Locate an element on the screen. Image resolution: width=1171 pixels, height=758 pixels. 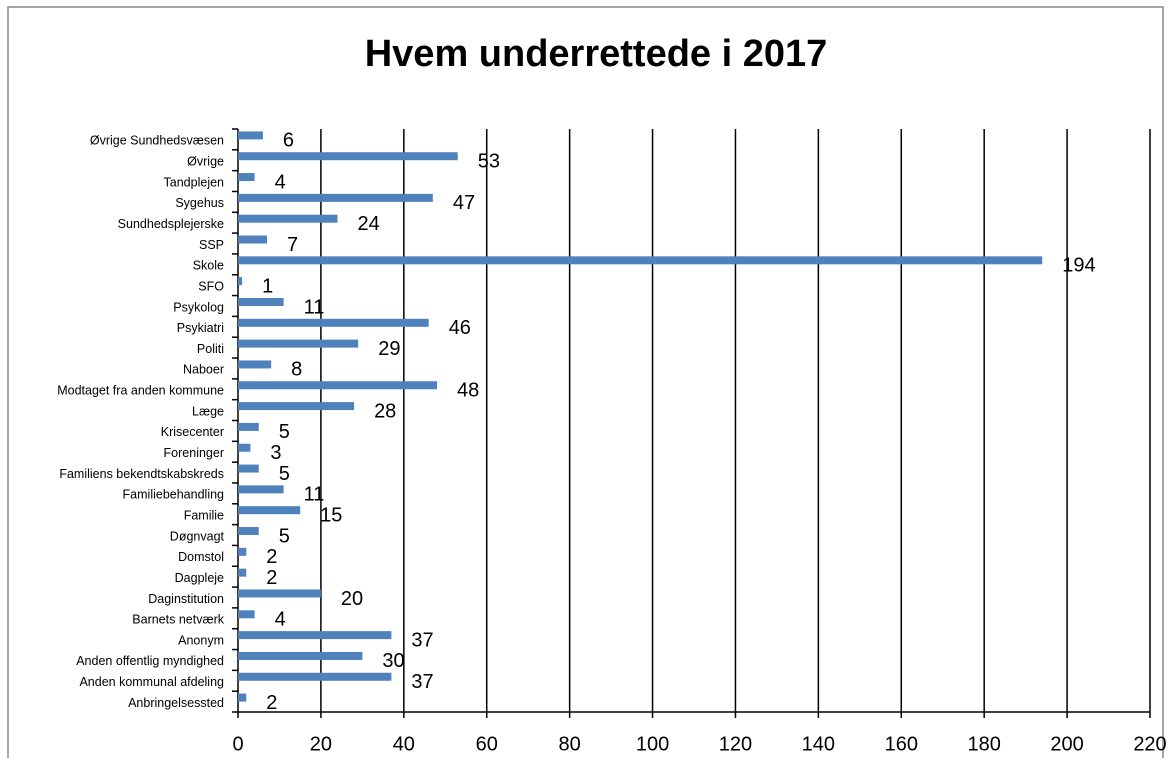
y-tick-label: Øvrige Sundhedsvæsen is located at coordinates (157, 141).